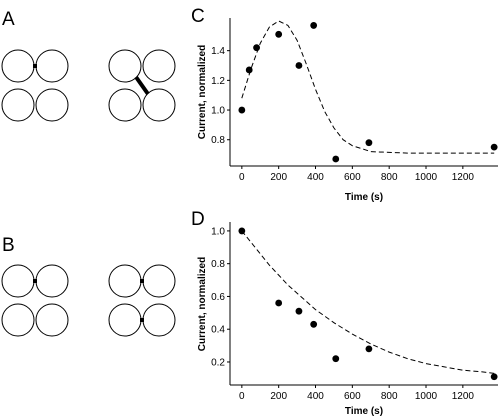 This screenshot has height=419, width=500. I want to click on schematic-b, so click(88, 300).